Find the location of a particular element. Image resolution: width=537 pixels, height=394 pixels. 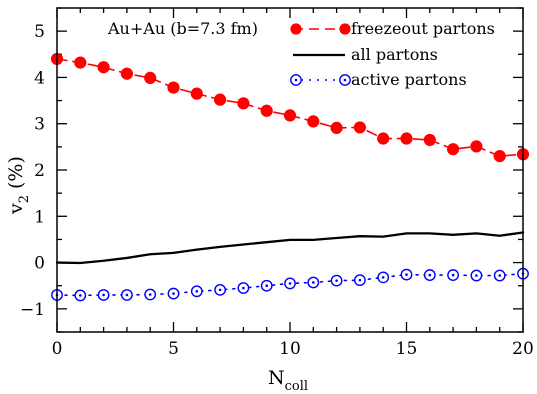

x-tick-label: 10 is located at coordinates (290, 349).